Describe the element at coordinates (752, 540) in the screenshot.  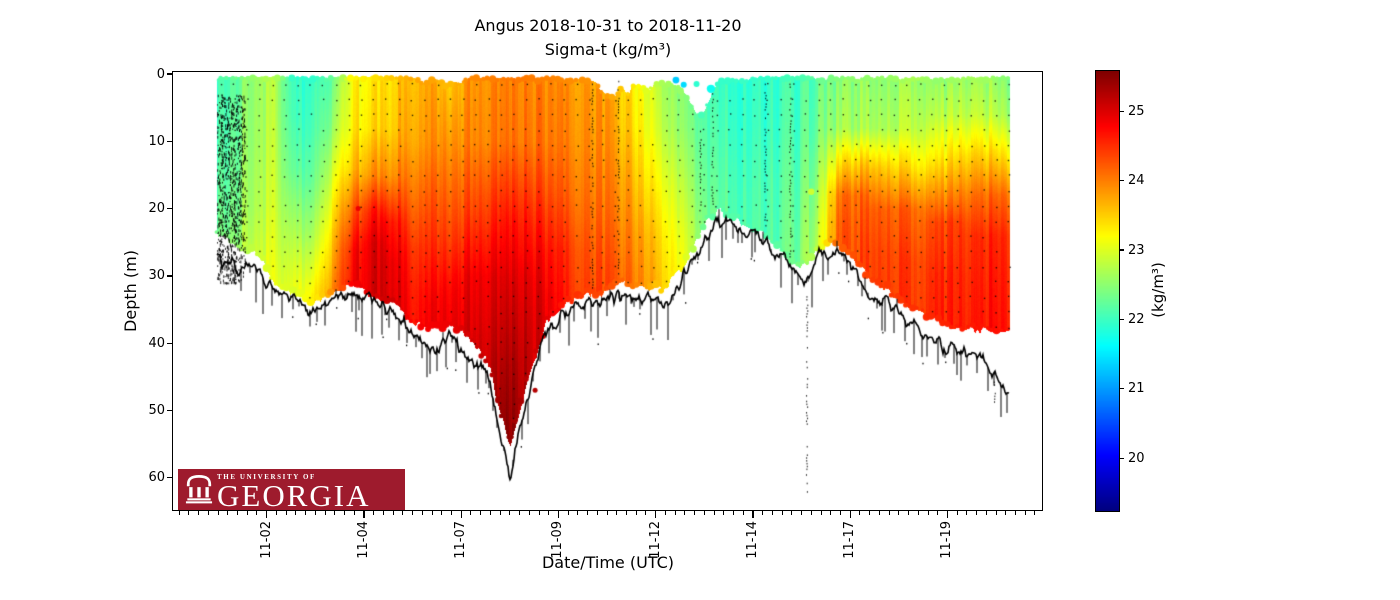
I see `x-tick-label: 11-14` at that location.